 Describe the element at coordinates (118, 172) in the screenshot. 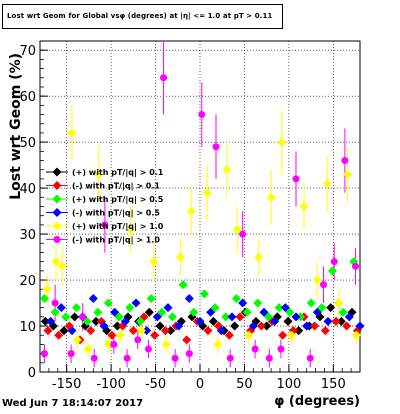

I see `legend-label: (+) with pT/|q| > 0.1` at that location.